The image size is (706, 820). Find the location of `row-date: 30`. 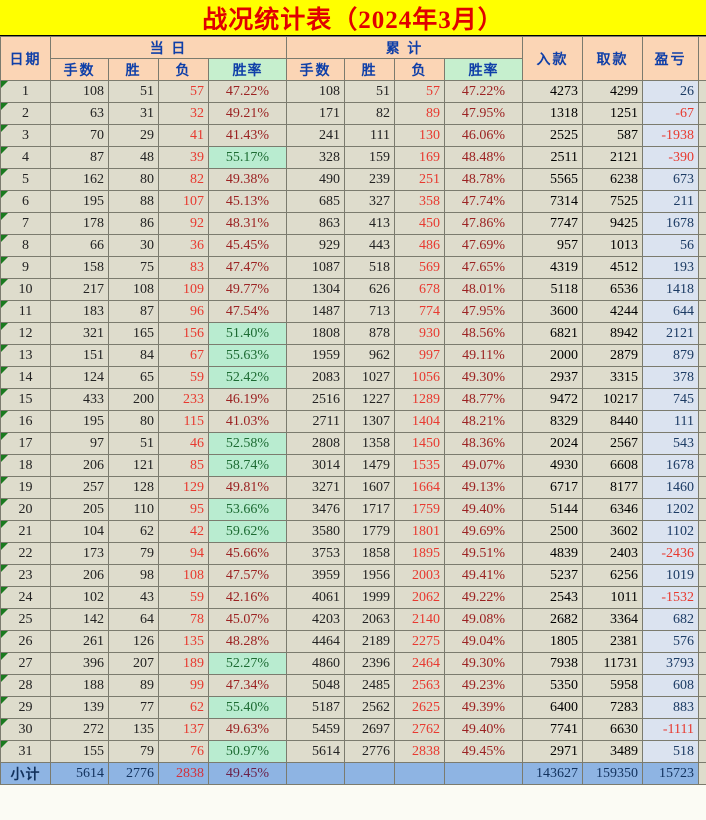

row-date: 30 is located at coordinates (25, 729).